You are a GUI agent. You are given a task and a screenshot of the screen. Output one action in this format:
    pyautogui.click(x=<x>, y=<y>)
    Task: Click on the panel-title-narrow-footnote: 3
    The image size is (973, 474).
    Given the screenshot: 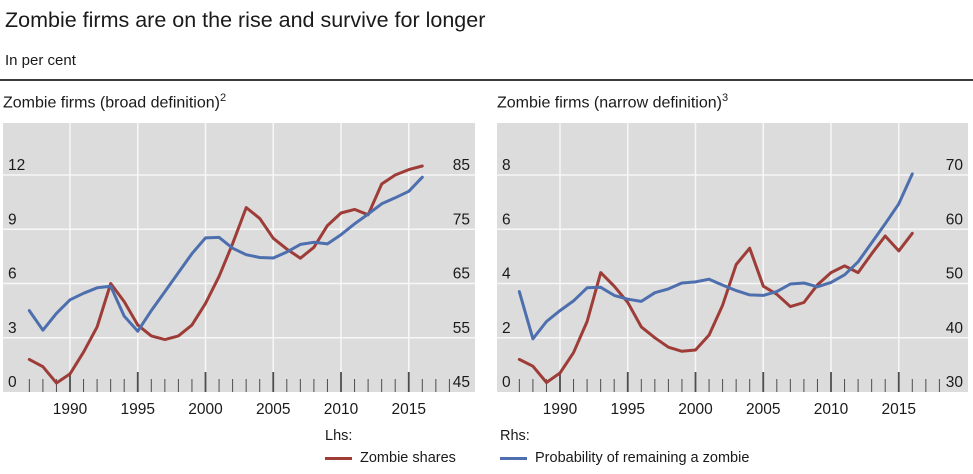 What is the action you would take?
    pyautogui.click(x=725, y=98)
    